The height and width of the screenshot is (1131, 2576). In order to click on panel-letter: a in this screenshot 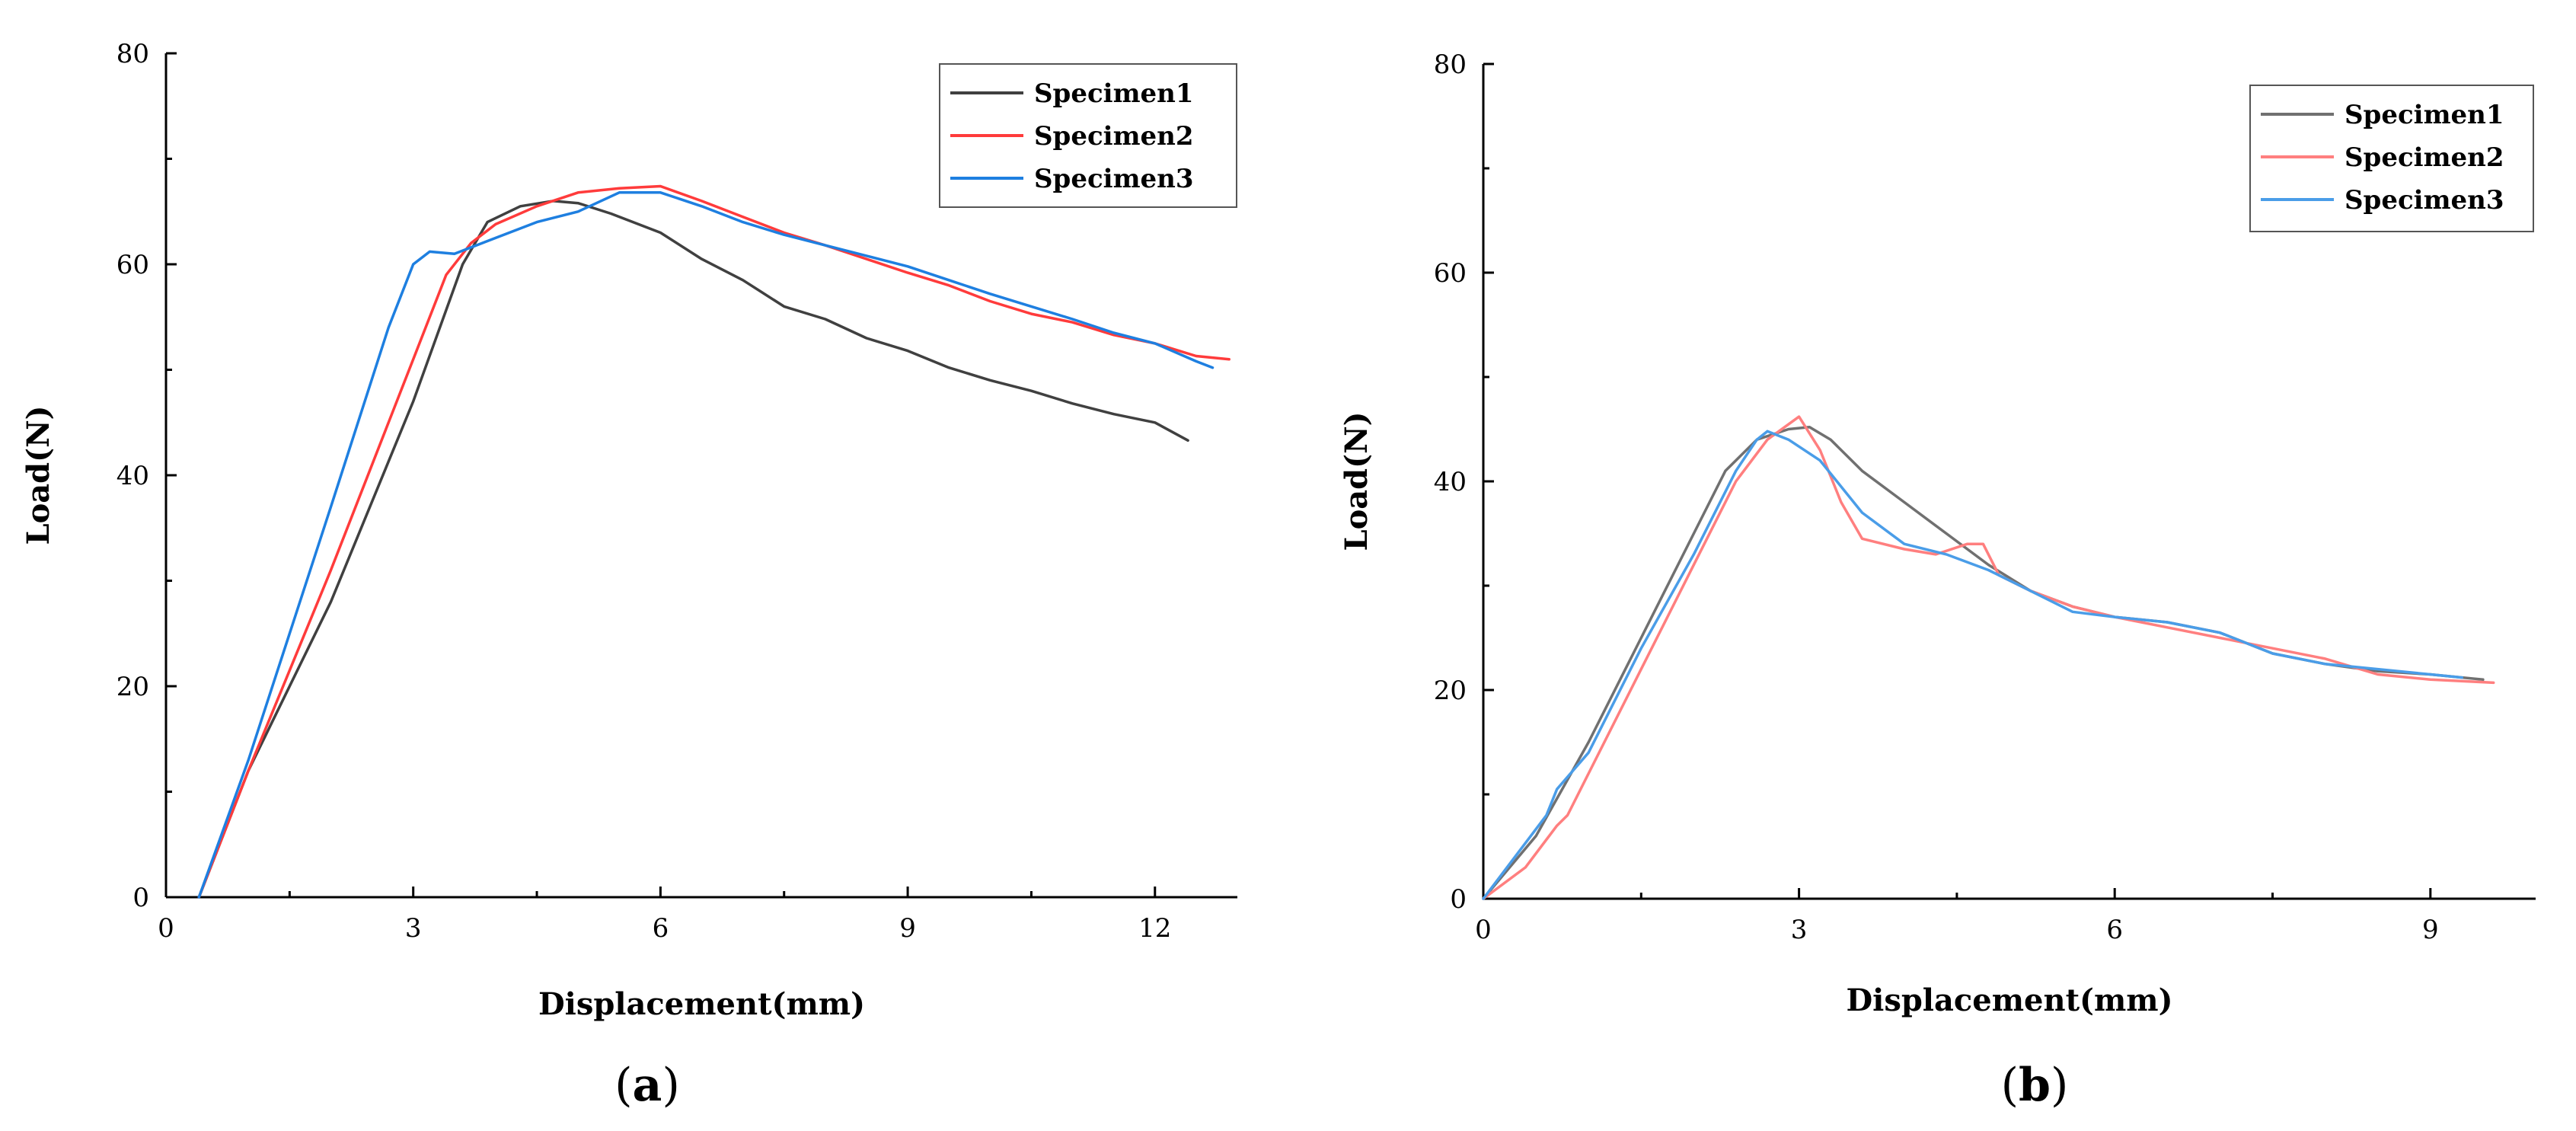, I will do `click(647, 1085)`.